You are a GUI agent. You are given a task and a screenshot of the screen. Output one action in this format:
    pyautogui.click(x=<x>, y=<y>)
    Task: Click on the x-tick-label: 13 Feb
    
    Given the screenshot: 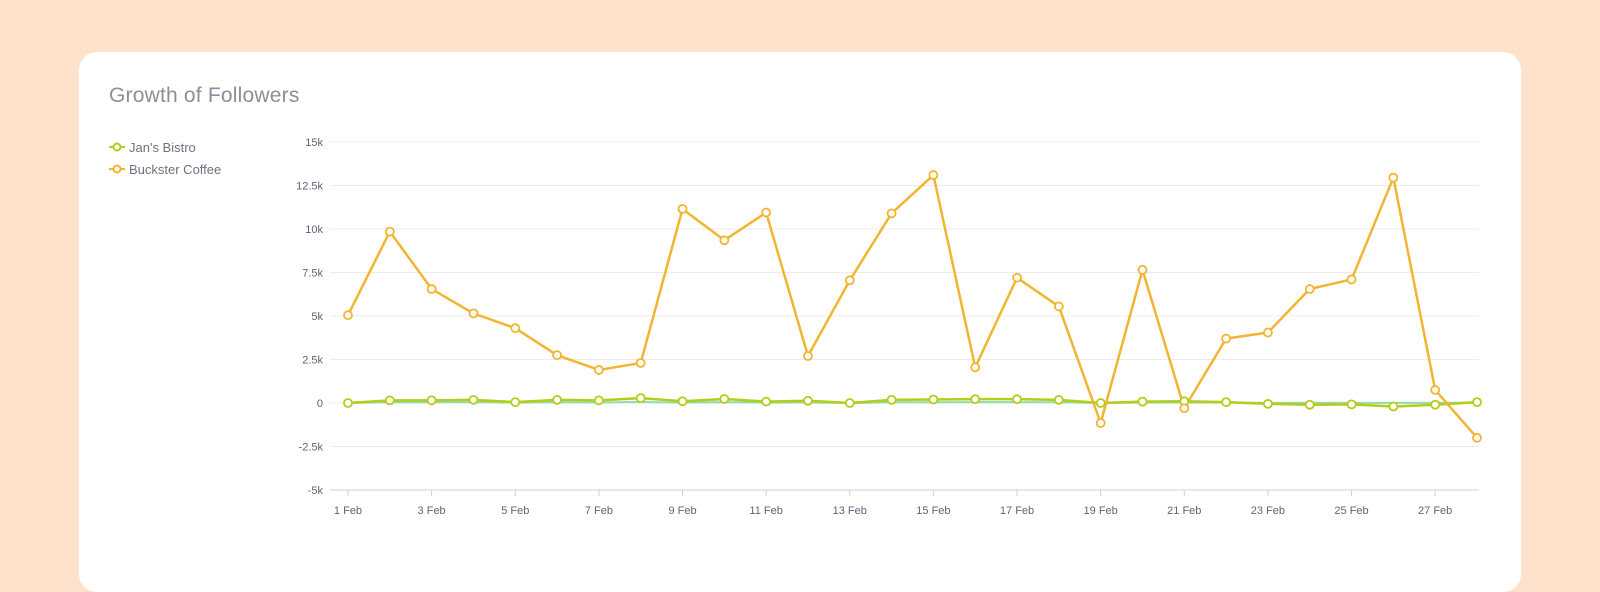 What is the action you would take?
    pyautogui.click(x=850, y=511)
    